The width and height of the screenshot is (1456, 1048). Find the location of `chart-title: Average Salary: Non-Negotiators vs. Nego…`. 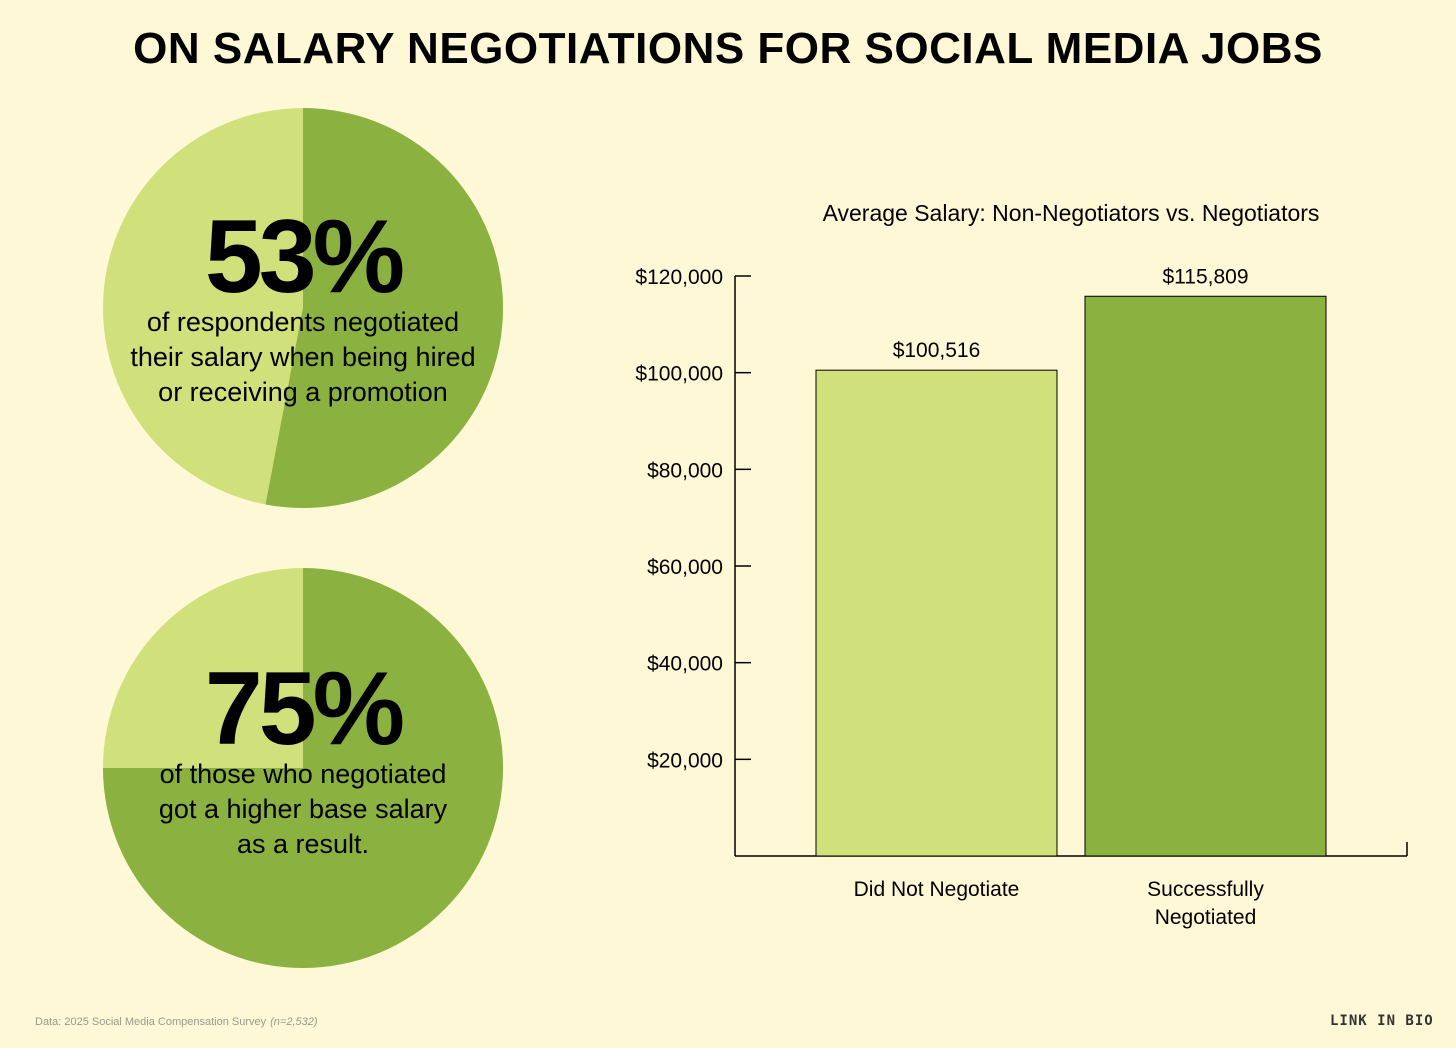

chart-title: Average Salary: Non-Negotiators vs. Nego… is located at coordinates (1071, 213).